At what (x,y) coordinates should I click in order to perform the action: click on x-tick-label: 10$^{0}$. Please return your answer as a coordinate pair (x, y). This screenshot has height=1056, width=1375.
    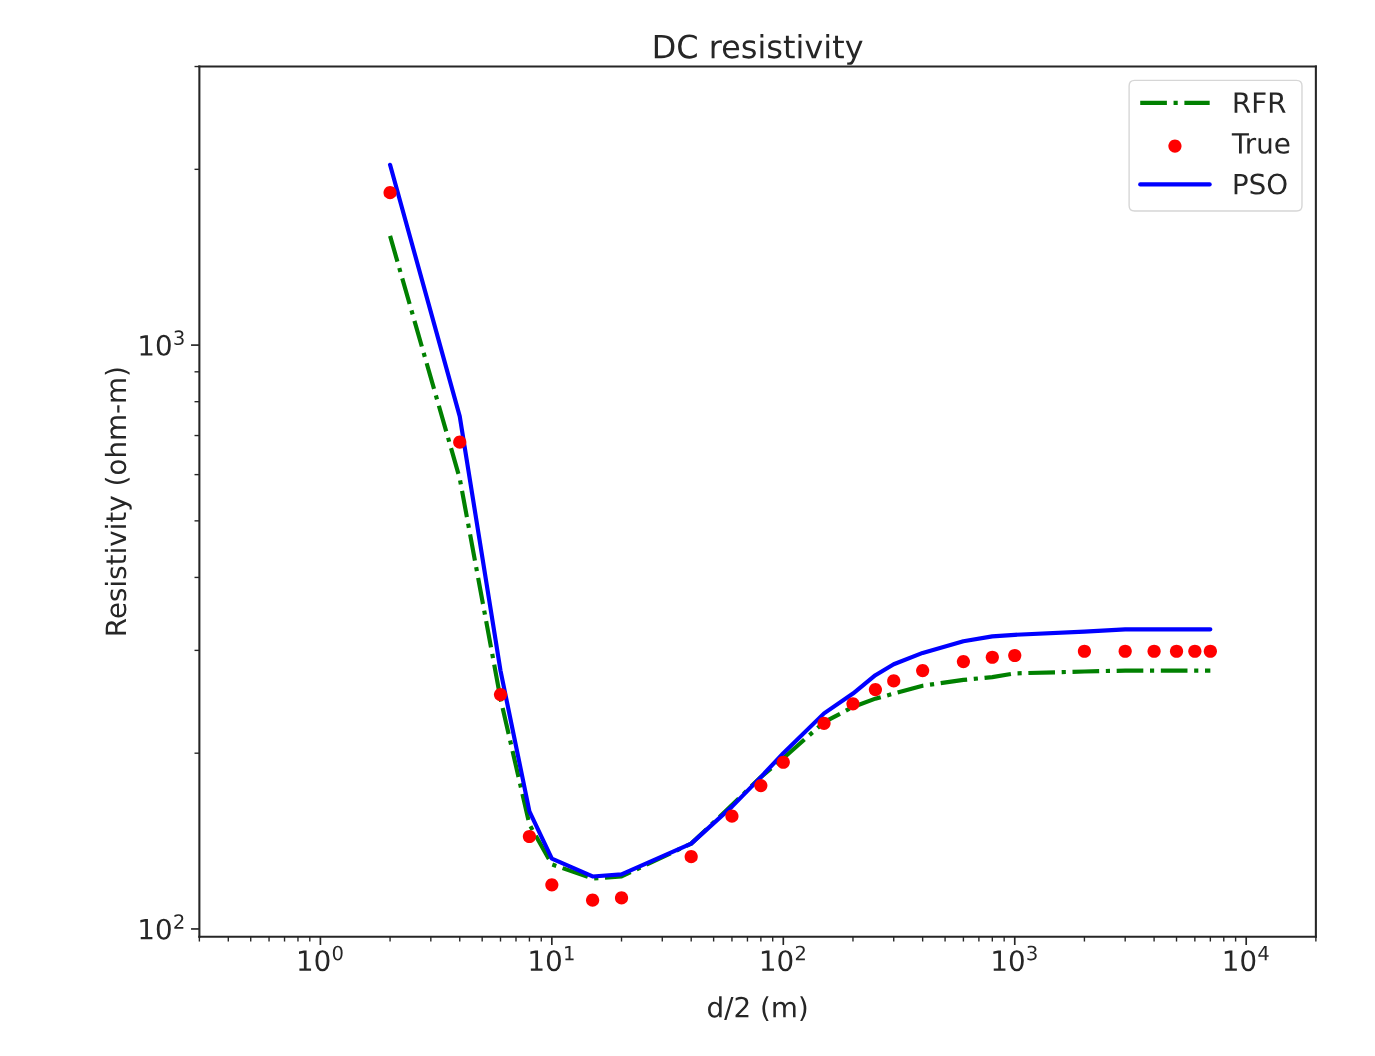
    Looking at the image, I should click on (321, 958).